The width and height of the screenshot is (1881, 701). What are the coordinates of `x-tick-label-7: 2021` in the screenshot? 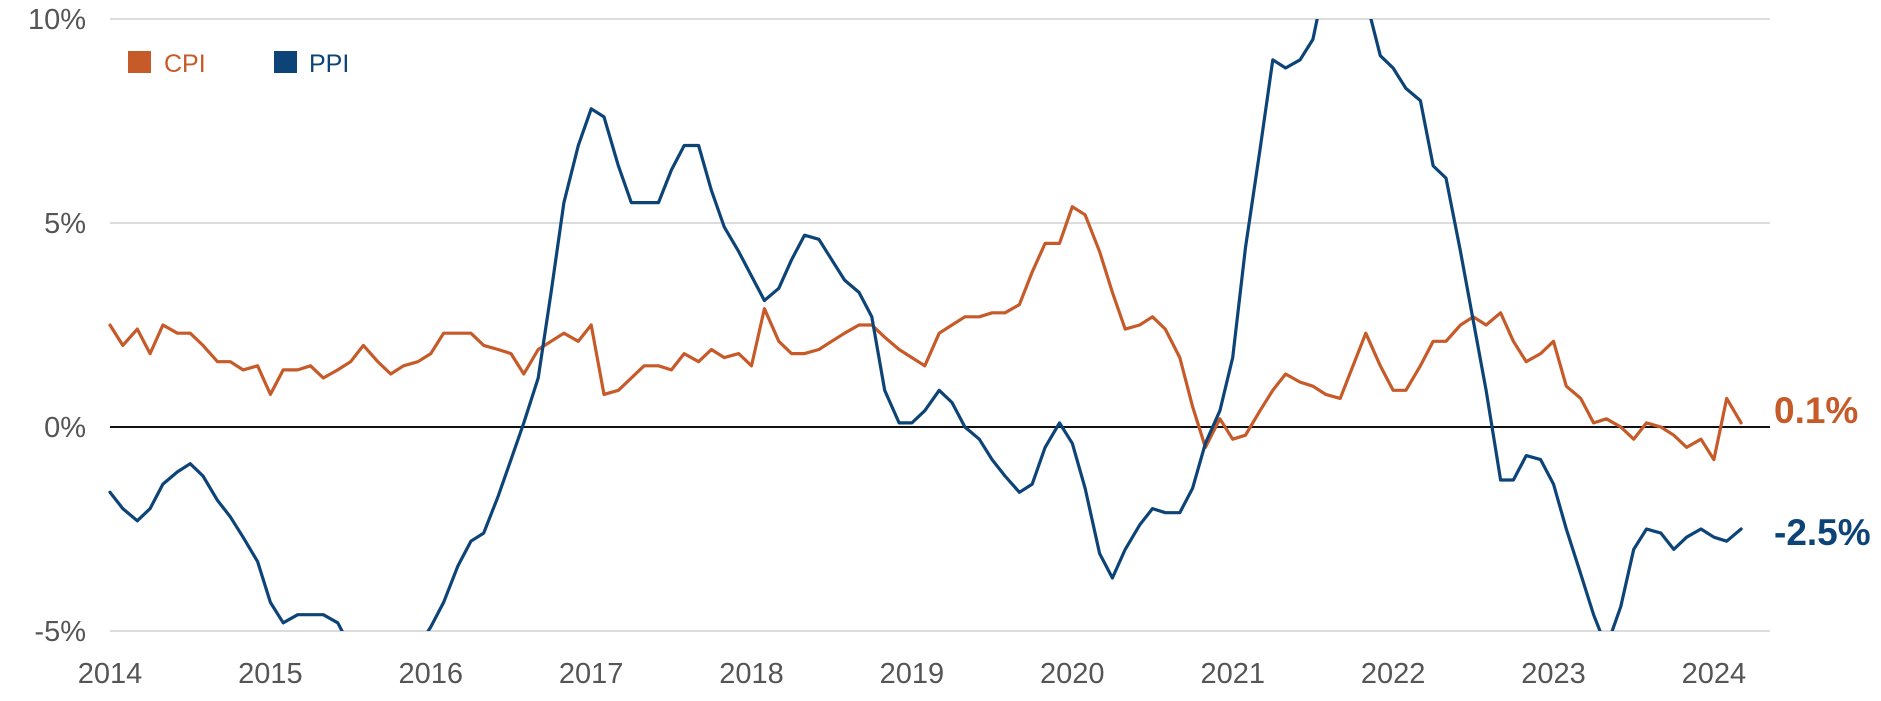 It's located at (1232, 674).